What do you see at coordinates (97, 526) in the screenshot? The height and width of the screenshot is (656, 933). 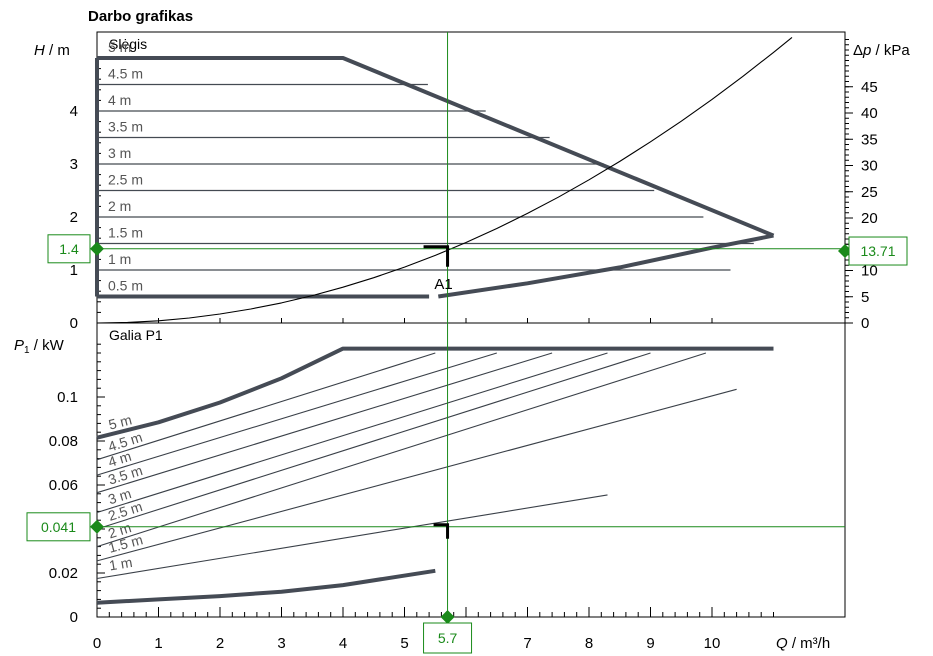 I see `power-marker` at bounding box center [97, 526].